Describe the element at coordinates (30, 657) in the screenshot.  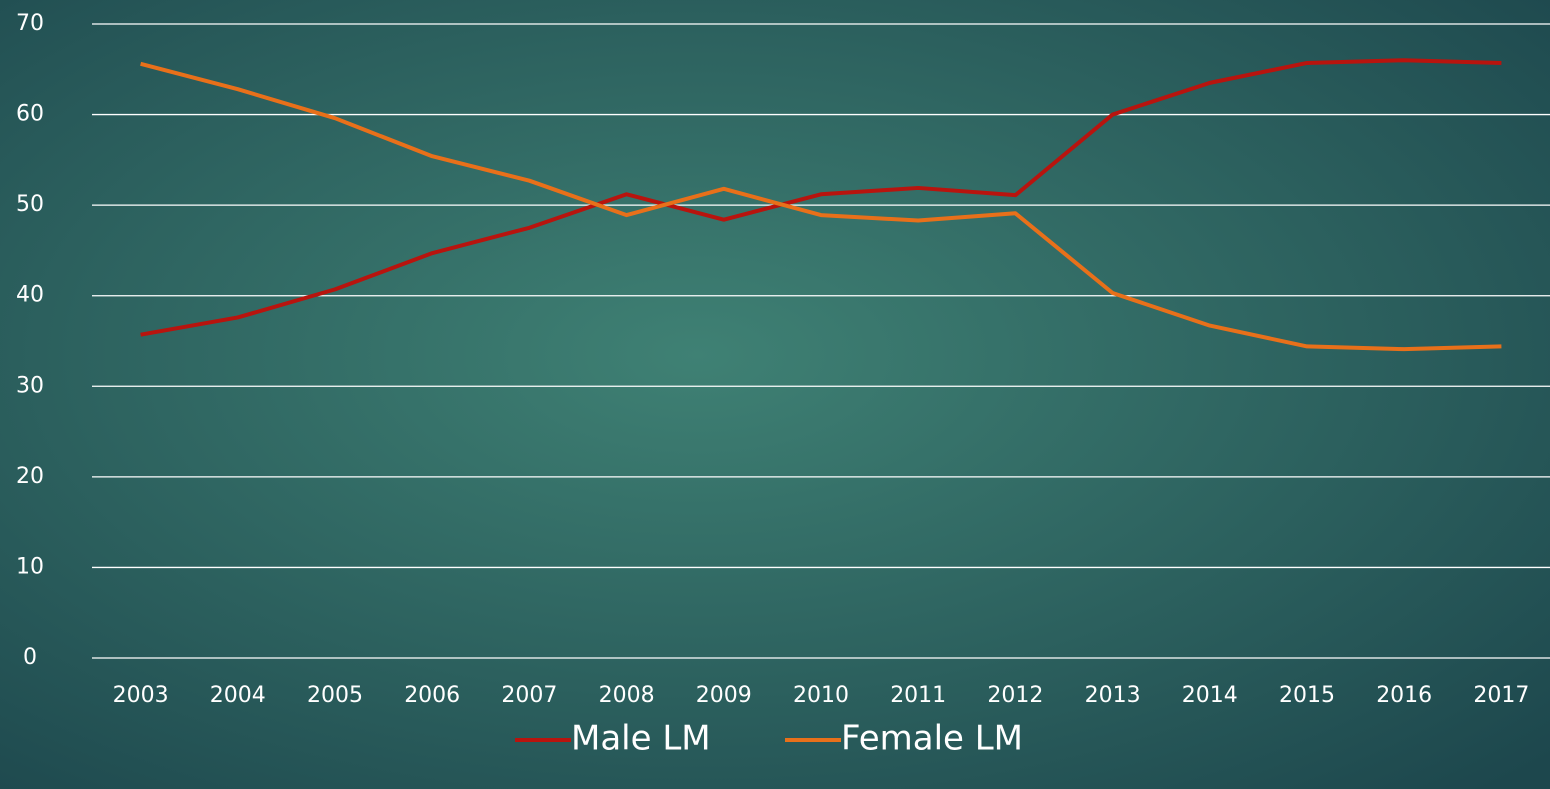
I see `y-tick-label: 0` at that location.